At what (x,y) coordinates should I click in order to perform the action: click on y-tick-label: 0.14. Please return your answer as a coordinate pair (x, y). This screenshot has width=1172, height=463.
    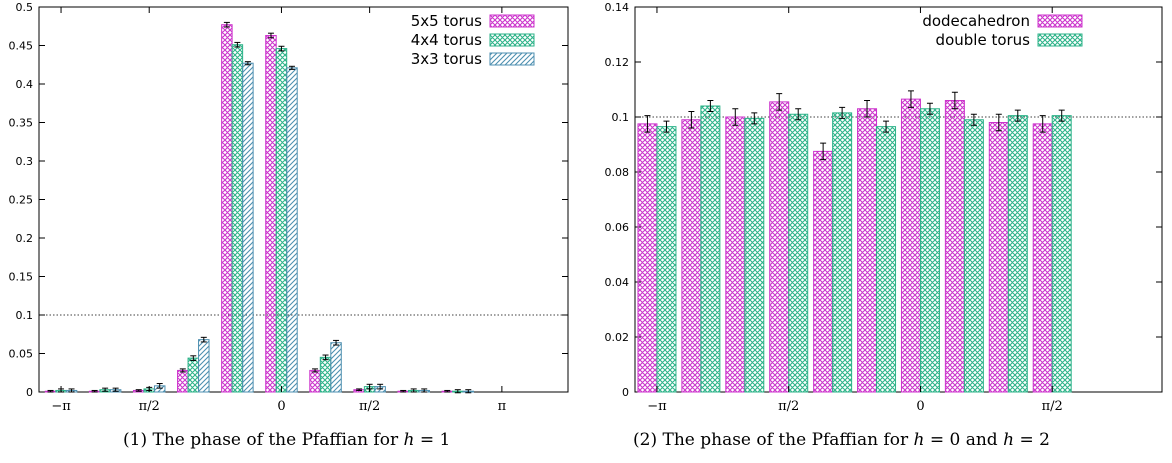
    Looking at the image, I should click on (617, 7).